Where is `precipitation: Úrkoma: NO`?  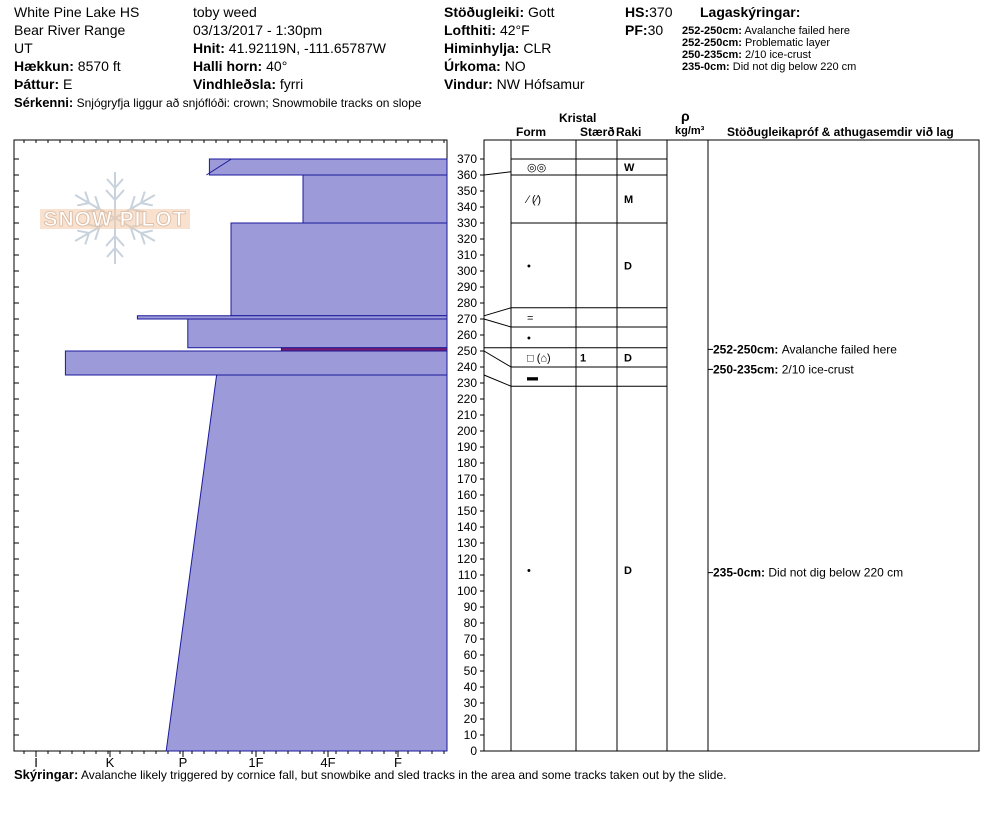 precipitation: Úrkoma: NO is located at coordinates (485, 66).